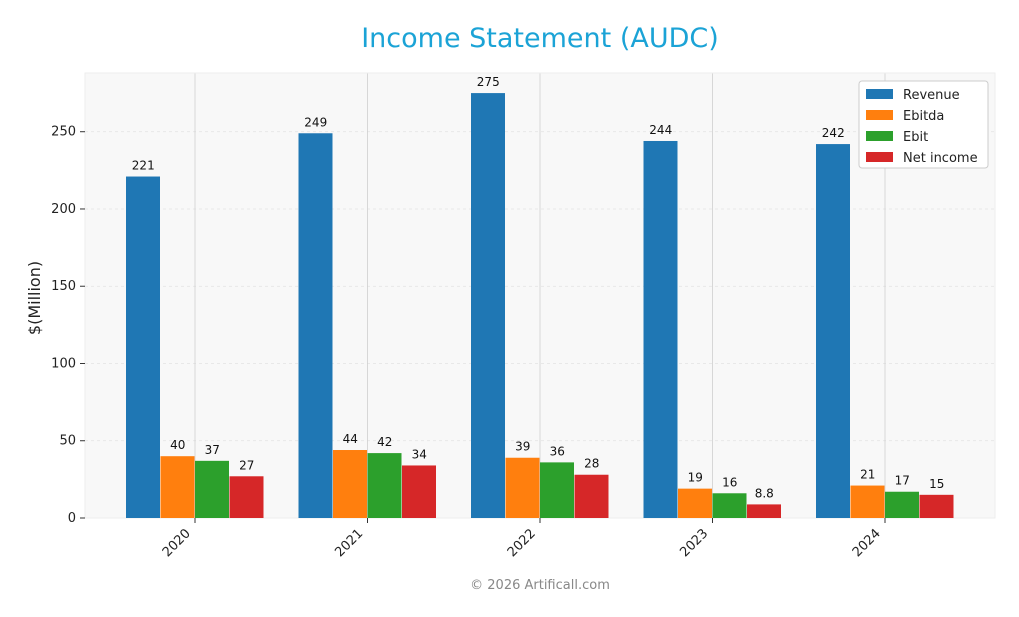 Image resolution: width=1019 pixels, height=617 pixels. I want to click on legend-entry: Net income, so click(940, 158).